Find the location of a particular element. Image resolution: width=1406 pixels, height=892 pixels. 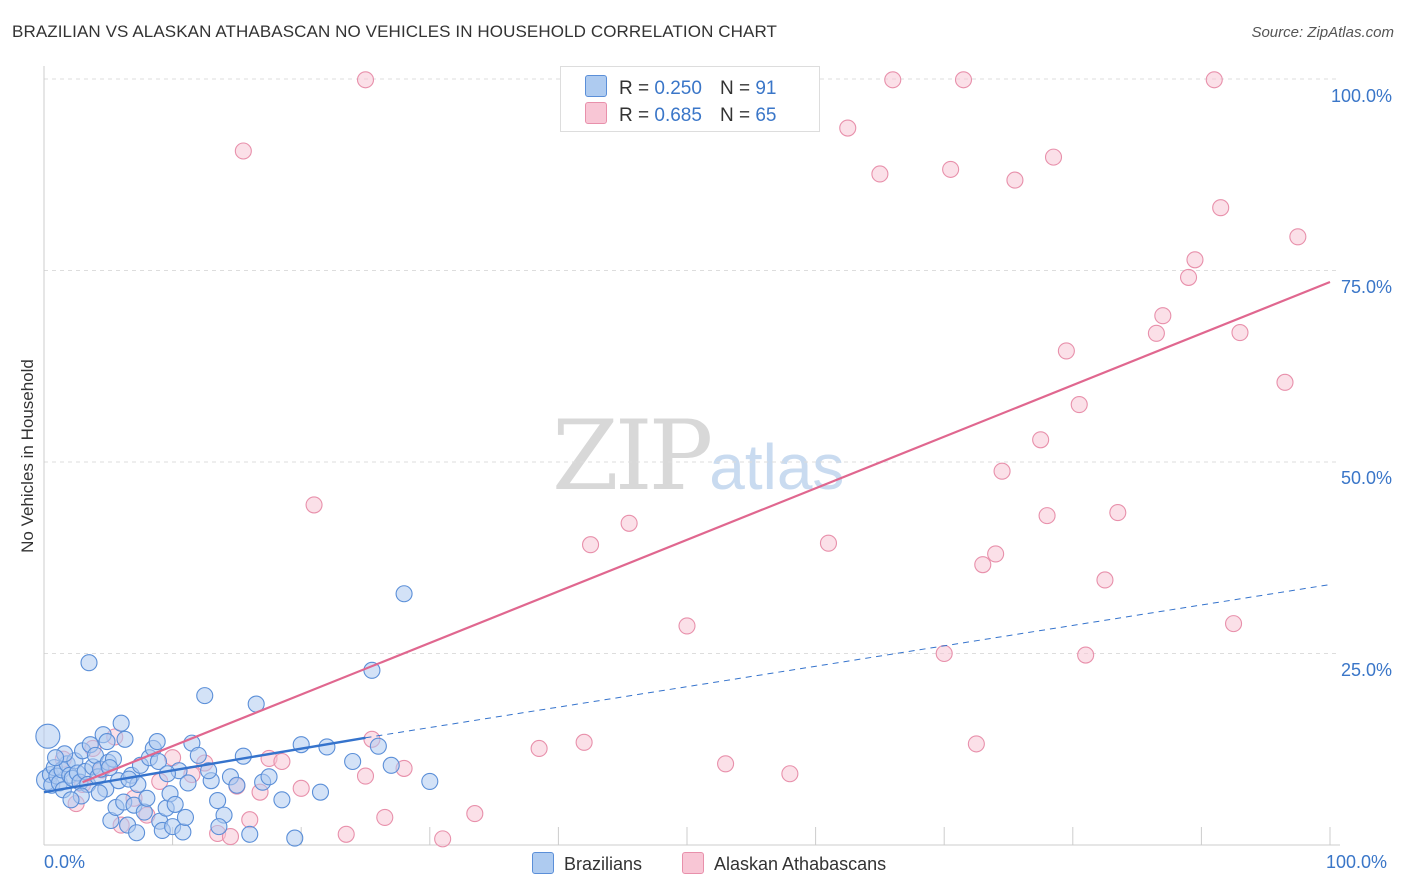

y-tick-label-100: 100.0% is located at coordinates (1361, 96).